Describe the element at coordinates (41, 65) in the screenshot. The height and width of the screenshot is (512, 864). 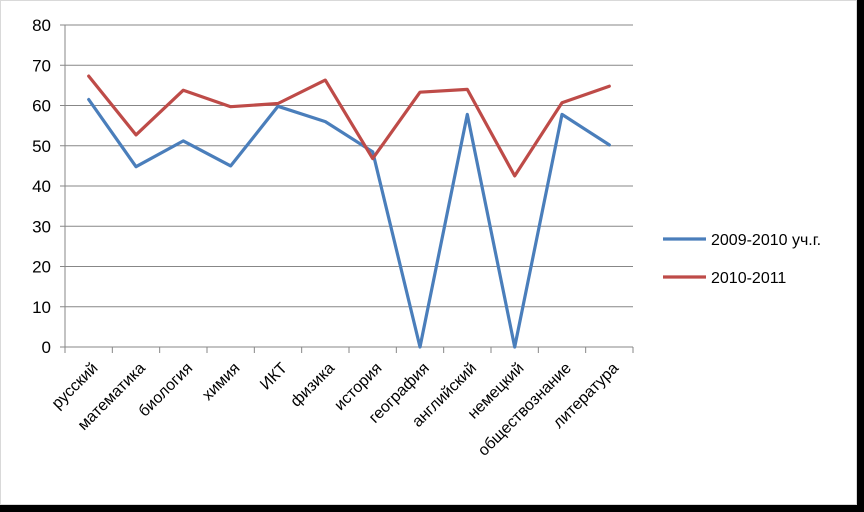
I see `y-tick-label: 70` at that location.